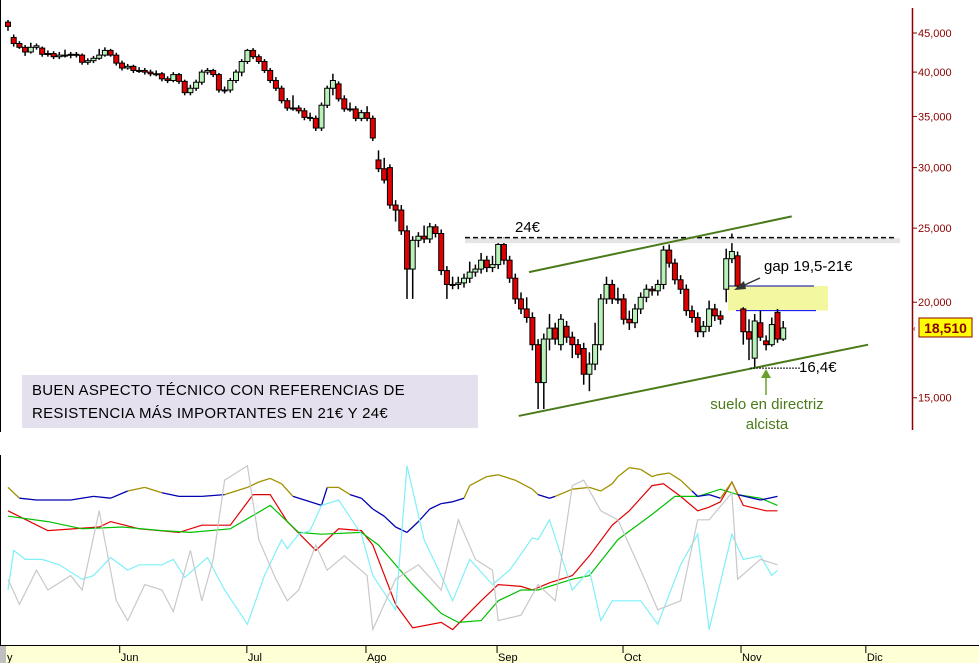 The width and height of the screenshot is (979, 663). What do you see at coordinates (935, 169) in the screenshot?
I see `price-tick-label: 30,000` at bounding box center [935, 169].